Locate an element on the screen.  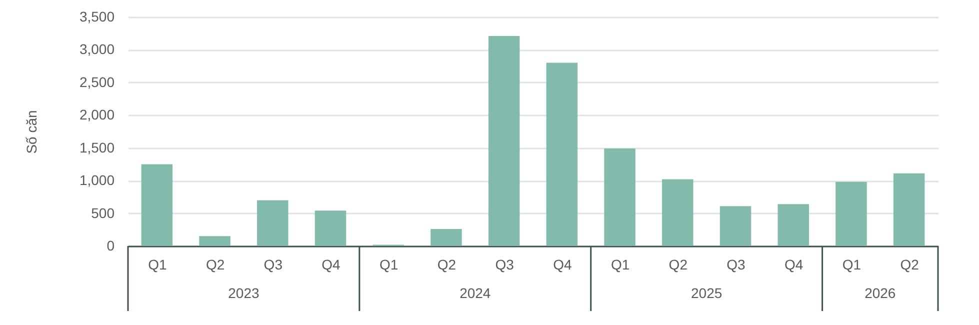
text: 2024 is located at coordinates (475, 293).